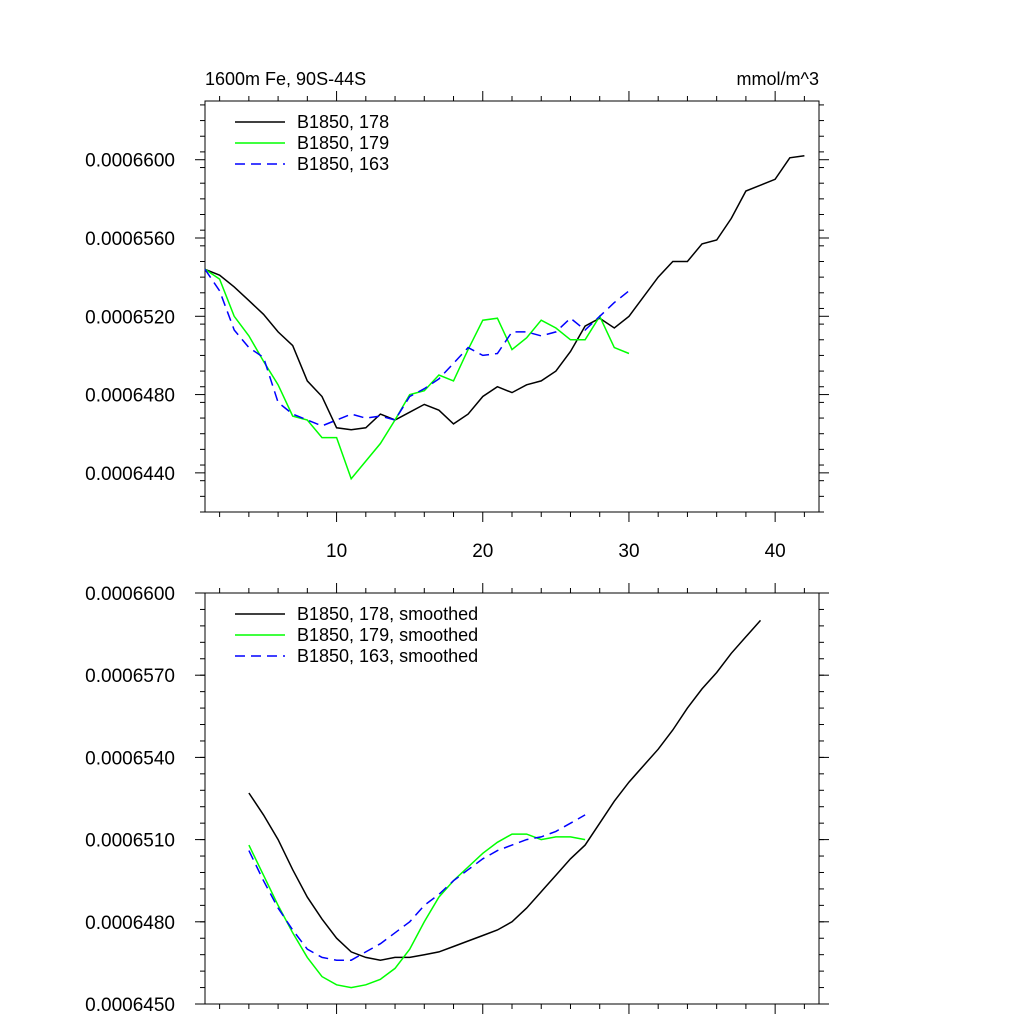  Describe the element at coordinates (130, 474) in the screenshot. I see `top-y-tick-label: 0.0006440` at that location.